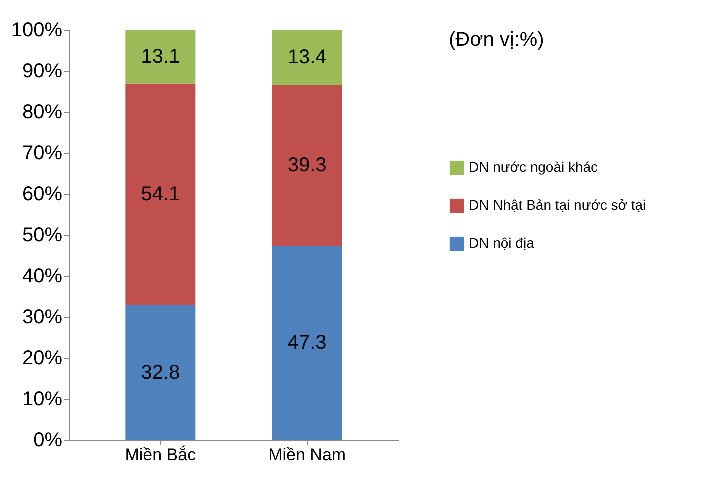 The width and height of the screenshot is (707, 493). What do you see at coordinates (557, 205) in the screenshot?
I see `legend-label: DN Nhật Bản tại nước sở tại` at bounding box center [557, 205].